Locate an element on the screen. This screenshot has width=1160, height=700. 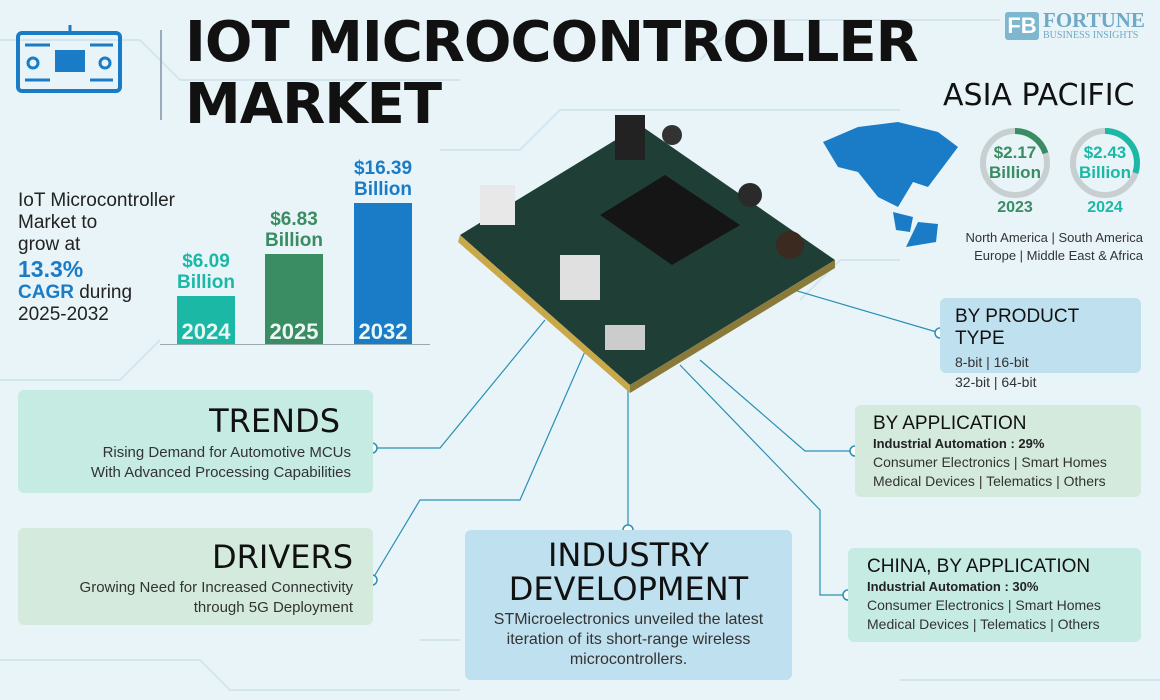
product-type-line-1: 8-bit | 16-bit is located at coordinates (992, 362).